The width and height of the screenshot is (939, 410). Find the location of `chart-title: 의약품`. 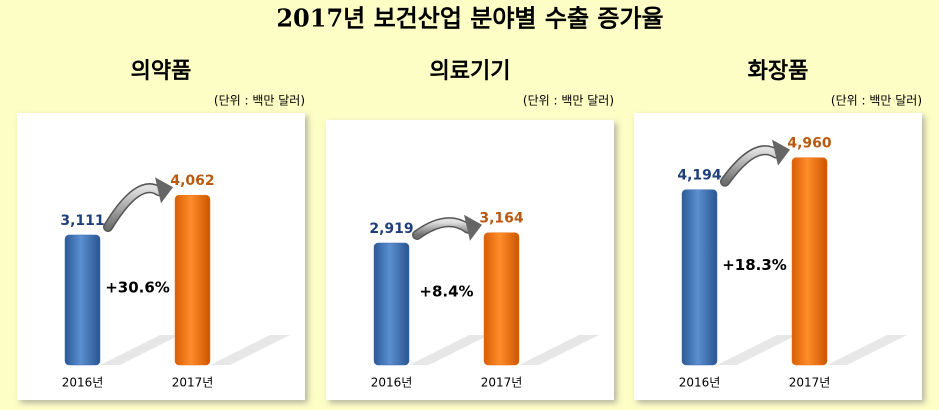

chart-title: 의약품 is located at coordinates (161, 71).